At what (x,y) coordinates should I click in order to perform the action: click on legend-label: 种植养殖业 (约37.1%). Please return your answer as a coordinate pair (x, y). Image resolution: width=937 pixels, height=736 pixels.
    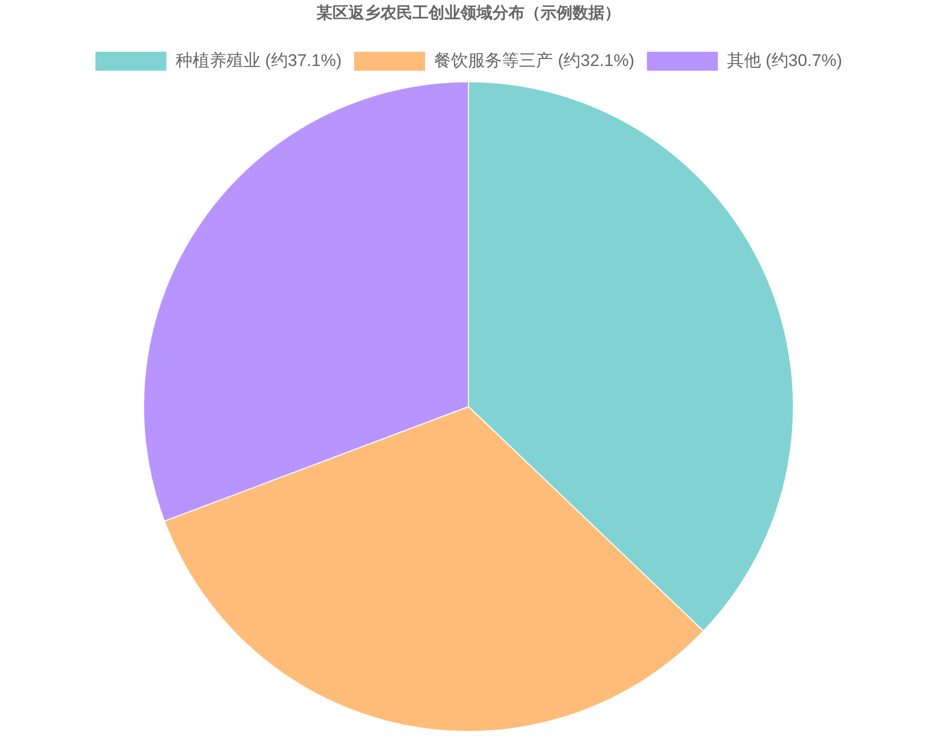
    Looking at the image, I should click on (258, 60).